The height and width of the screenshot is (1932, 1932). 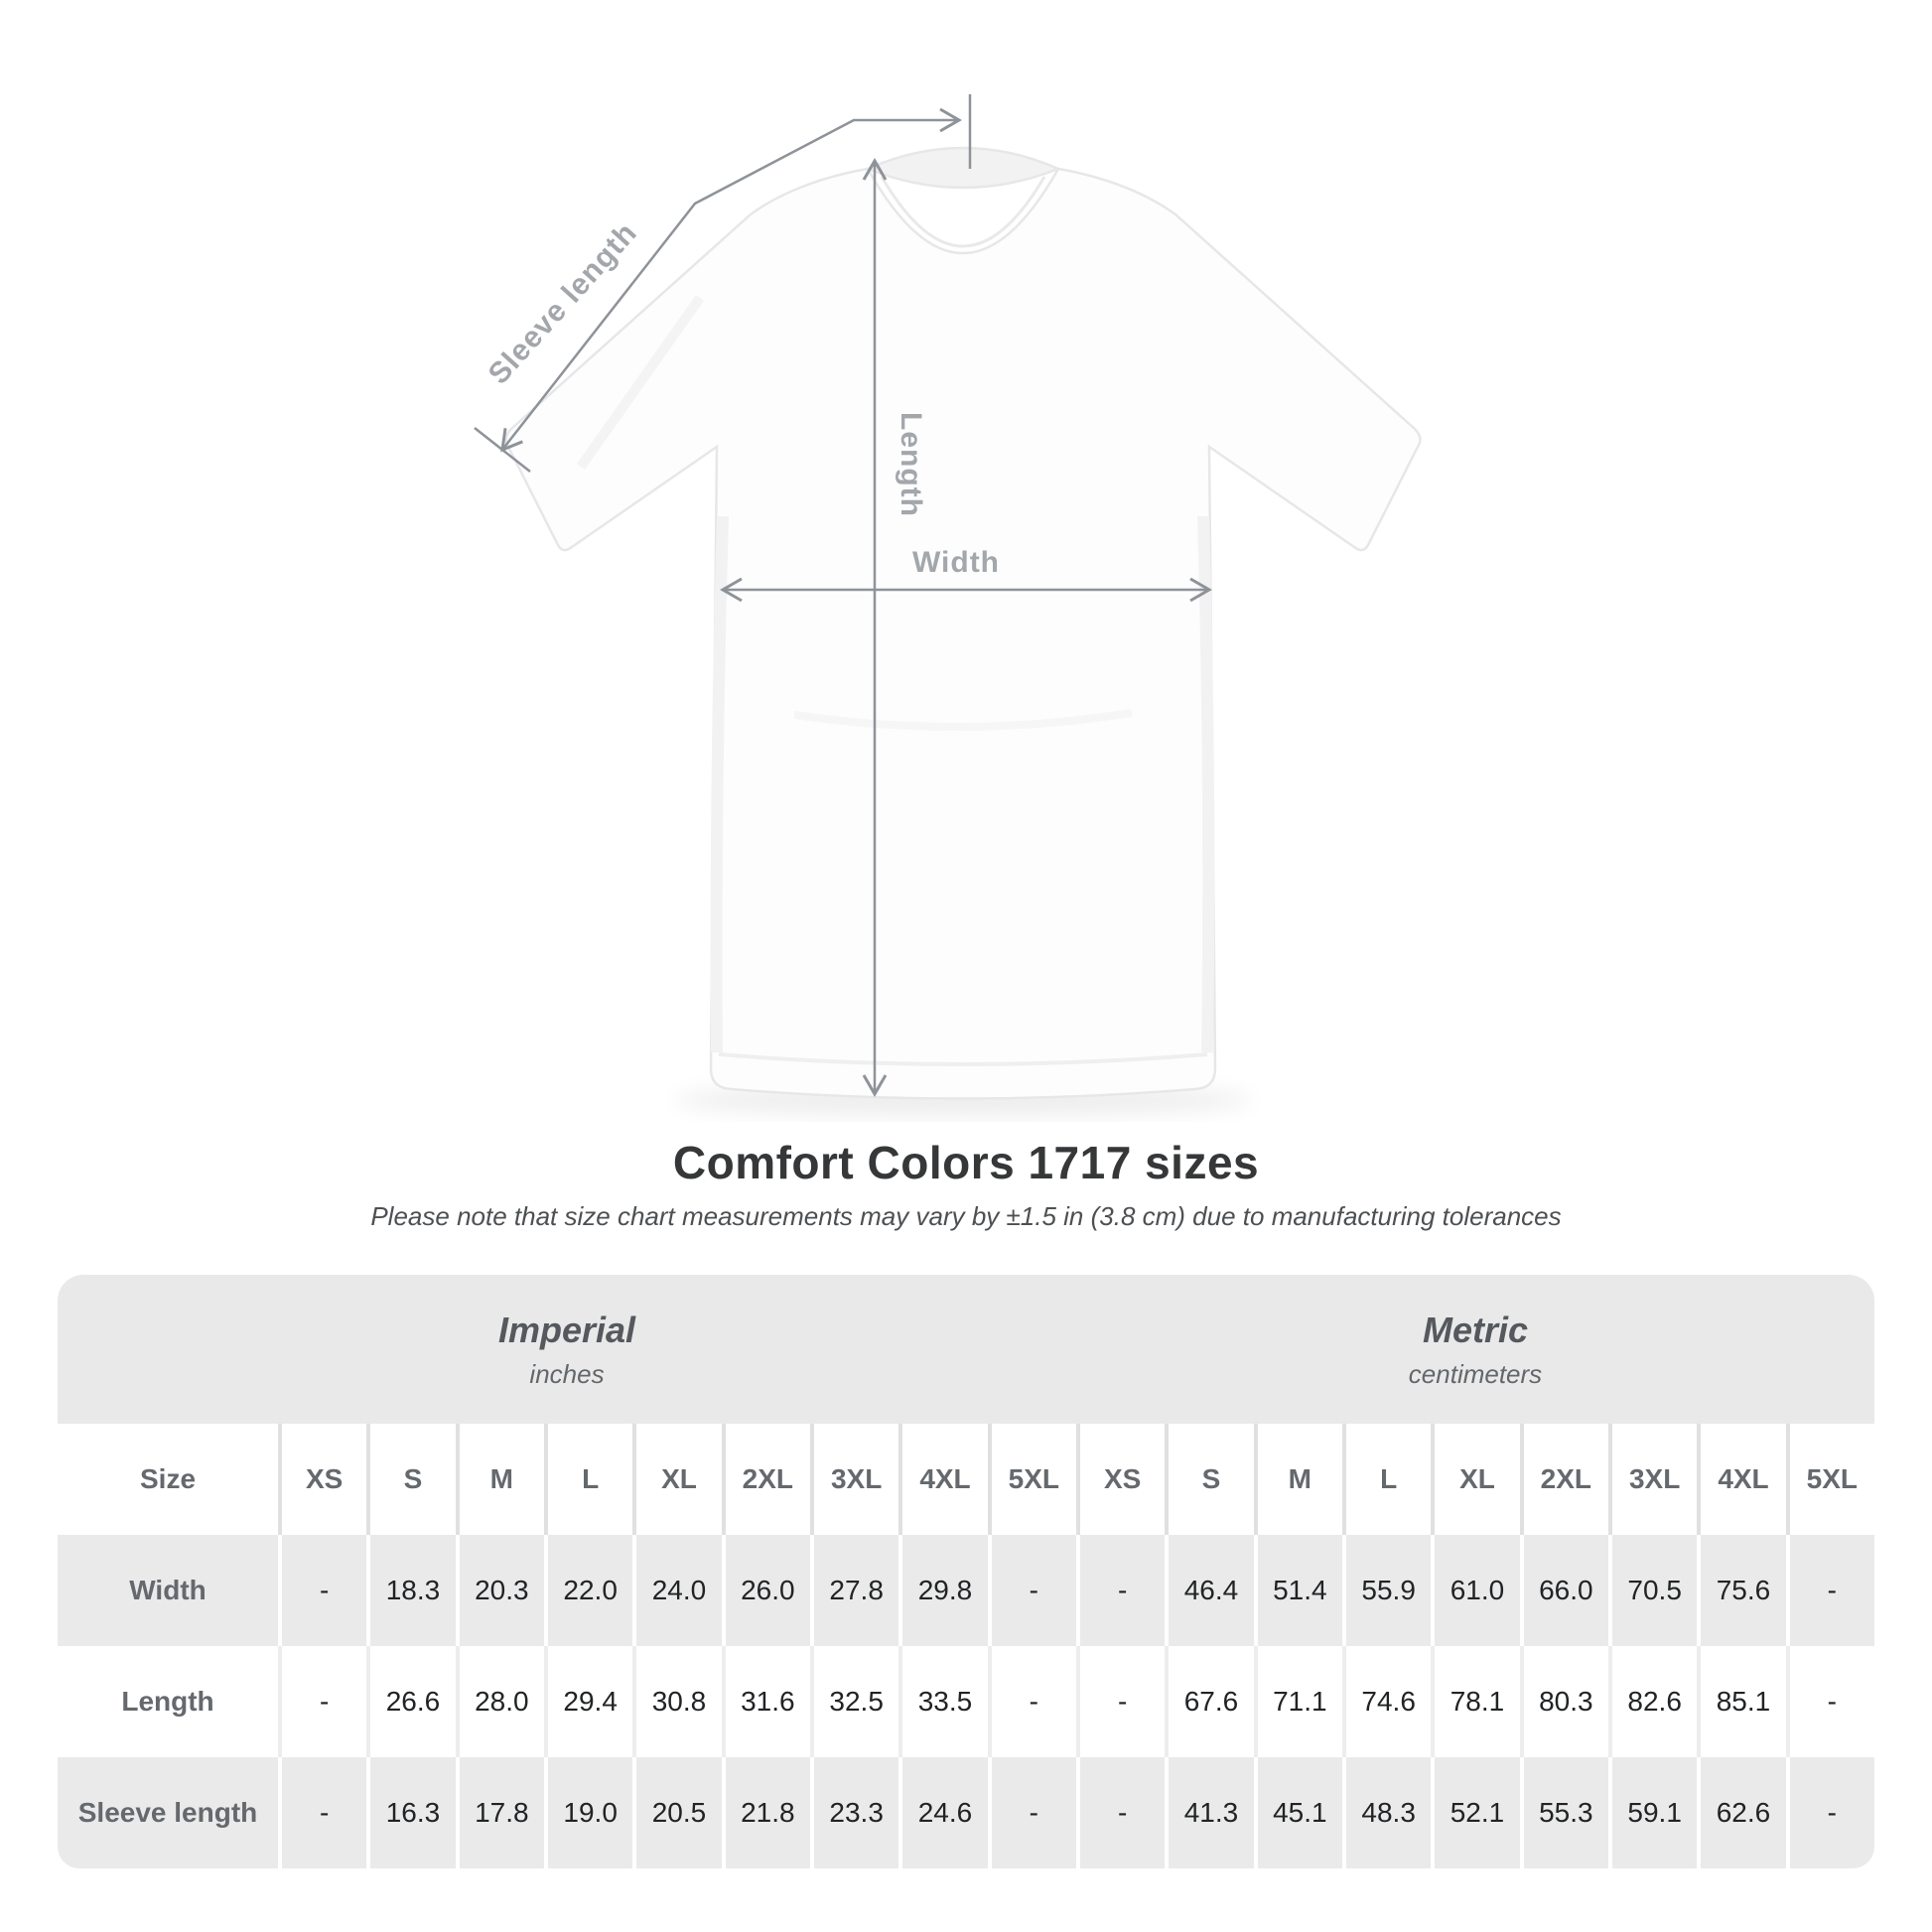 I want to click on table-cell: 80.3, so click(x=1563, y=1701).